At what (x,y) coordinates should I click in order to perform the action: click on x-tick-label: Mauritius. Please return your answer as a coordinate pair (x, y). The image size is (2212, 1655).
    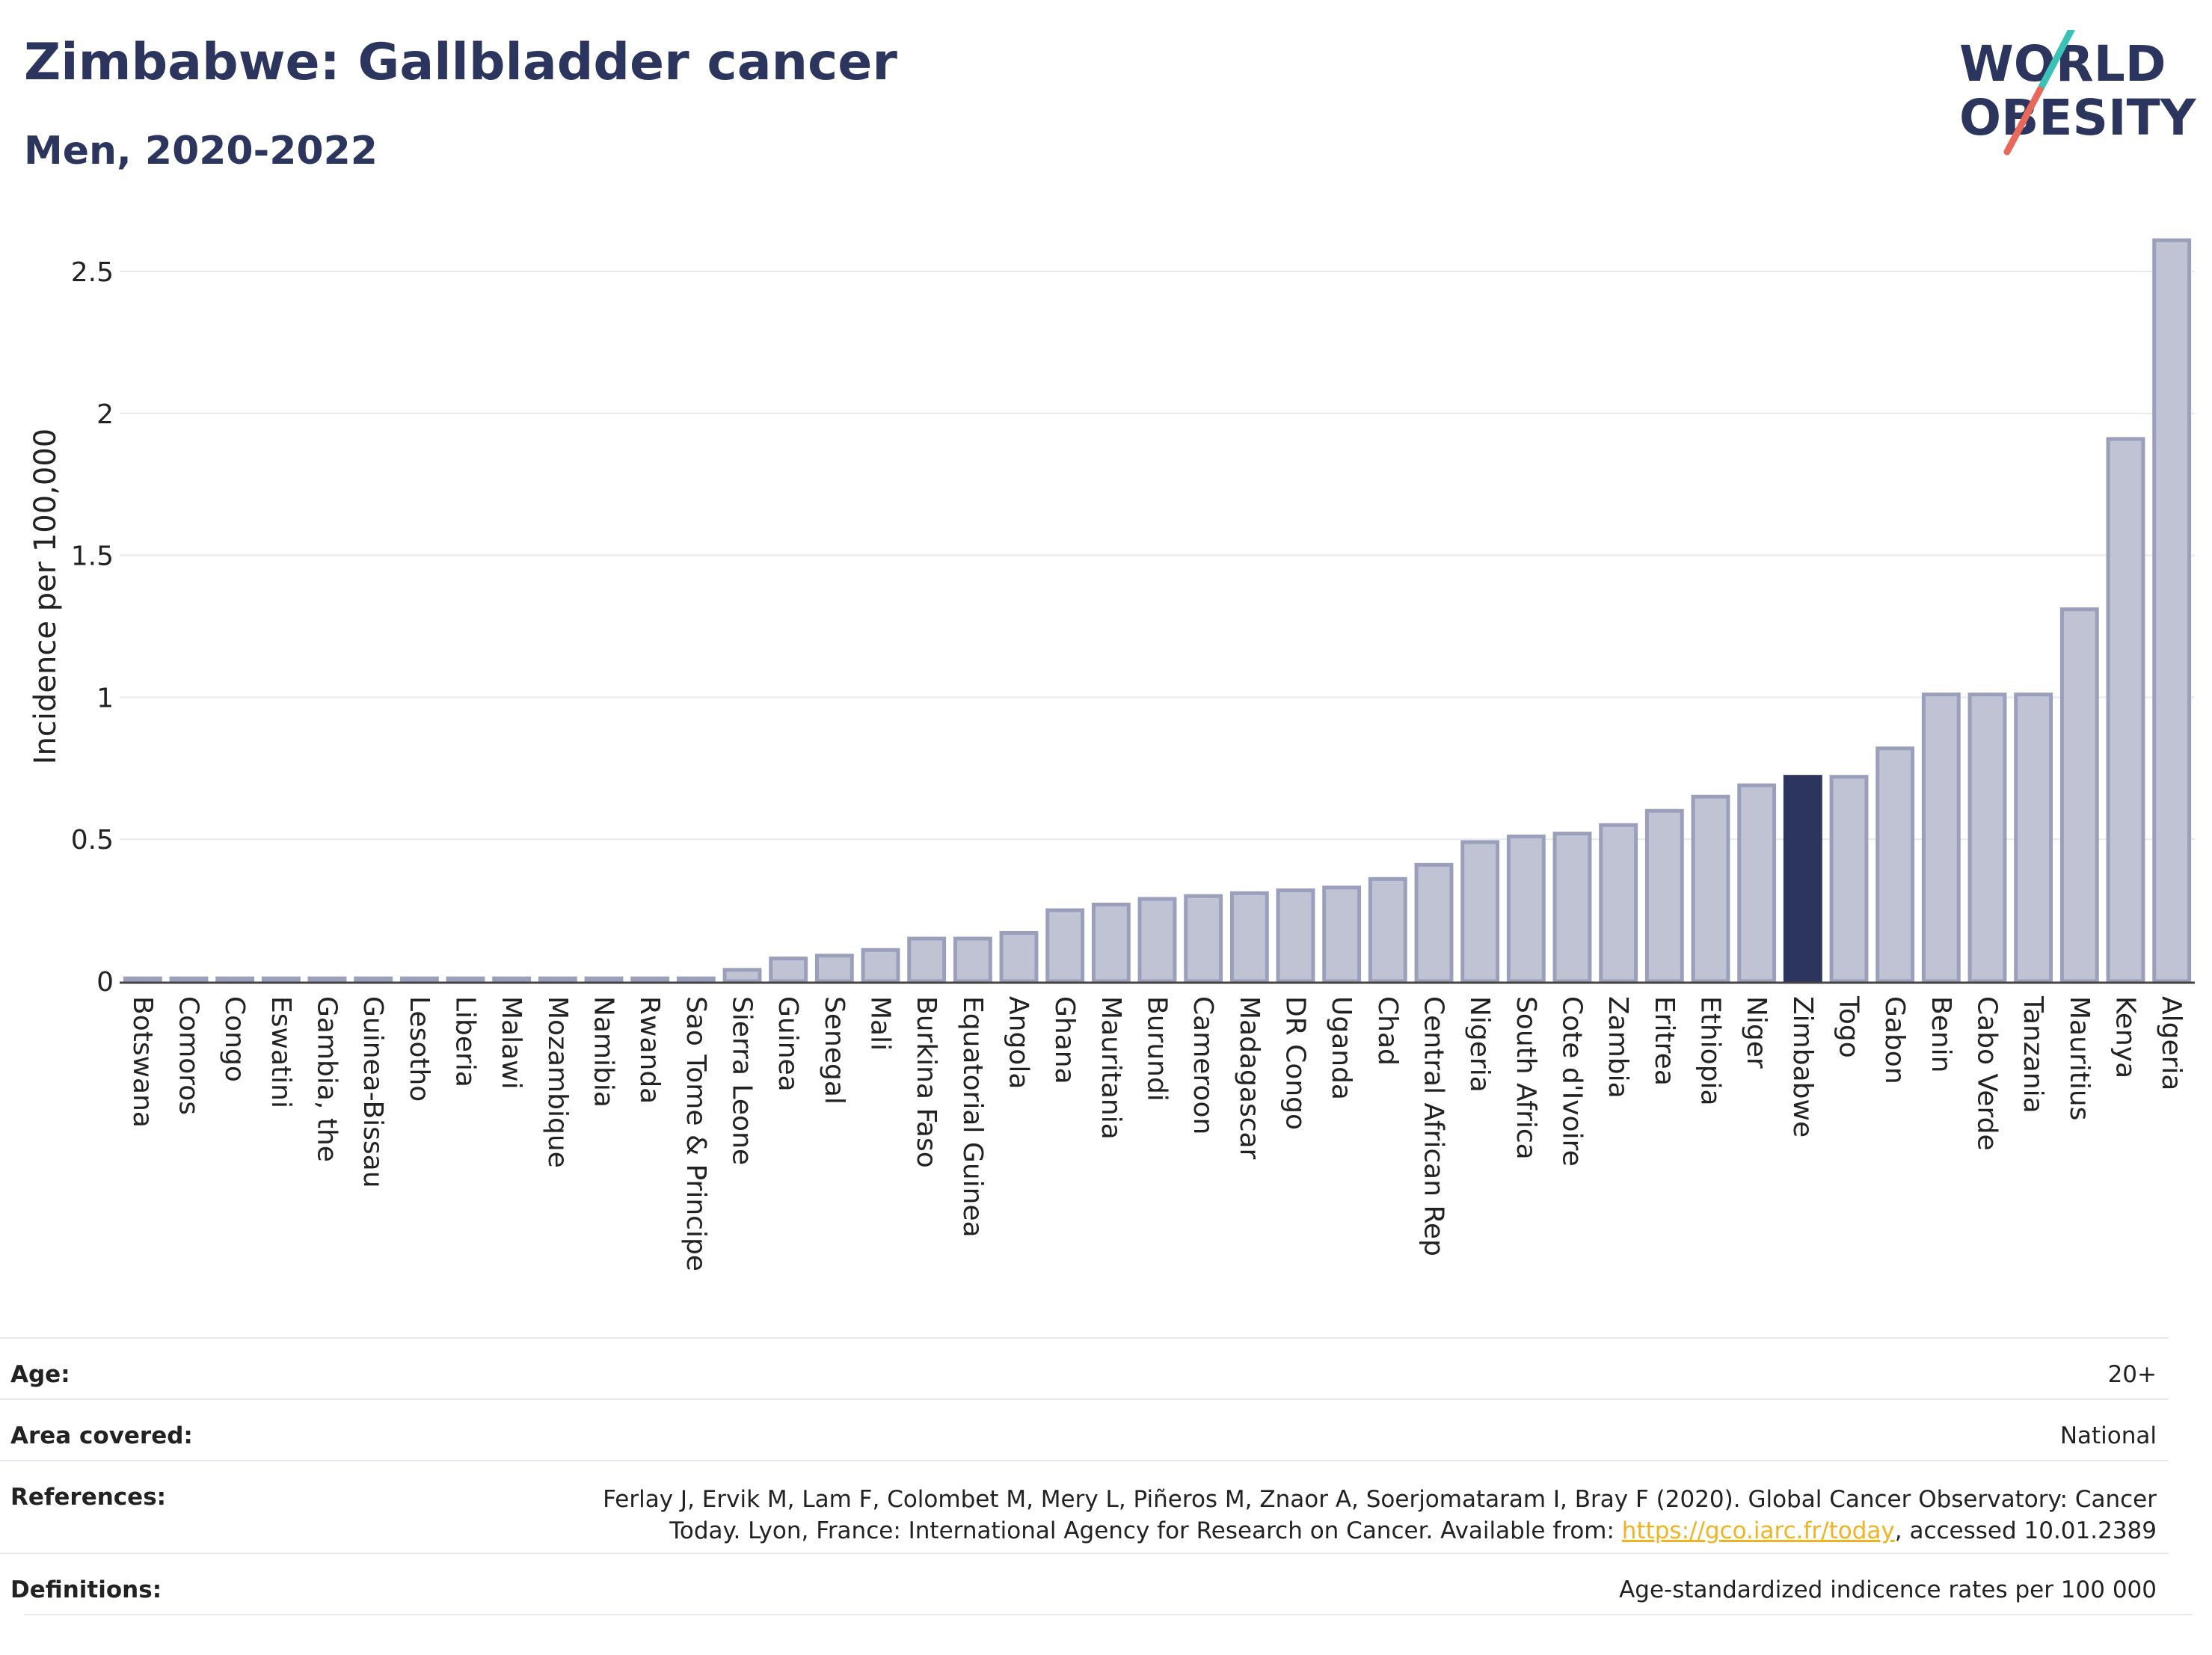
    Looking at the image, I should click on (2079, 1058).